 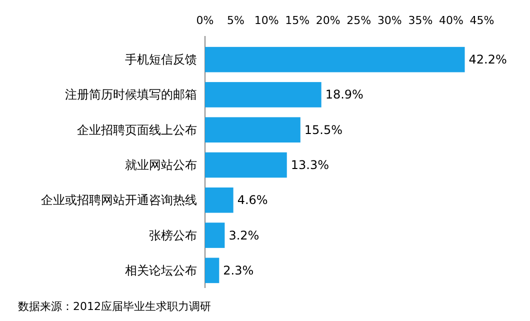 What do you see at coordinates (236, 20) in the screenshot?
I see `x-tick-label: 5%` at bounding box center [236, 20].